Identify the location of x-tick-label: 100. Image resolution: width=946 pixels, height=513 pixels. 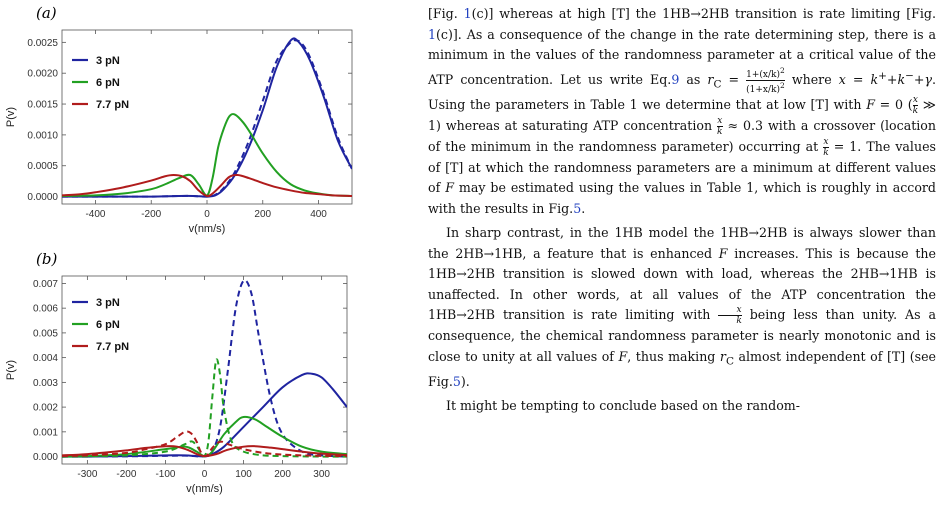
(243, 474).